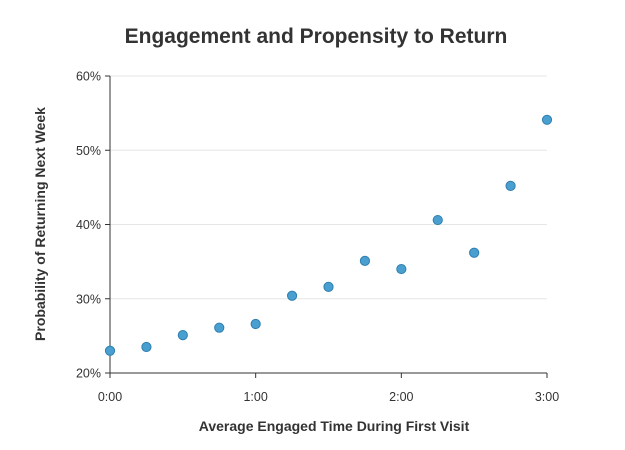 Image resolution: width=625 pixels, height=450 pixels. I want to click on y-tick-label: 20%, so click(88, 374).